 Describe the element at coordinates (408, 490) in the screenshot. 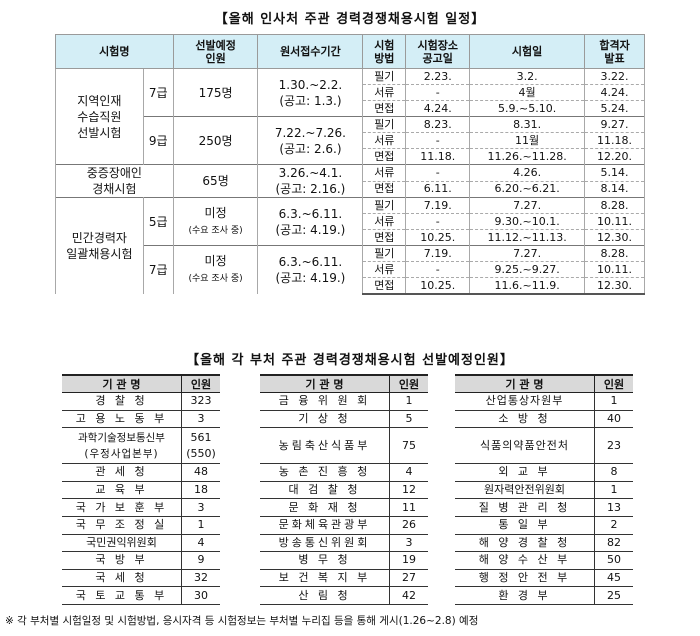

I see `org-count: 12` at that location.